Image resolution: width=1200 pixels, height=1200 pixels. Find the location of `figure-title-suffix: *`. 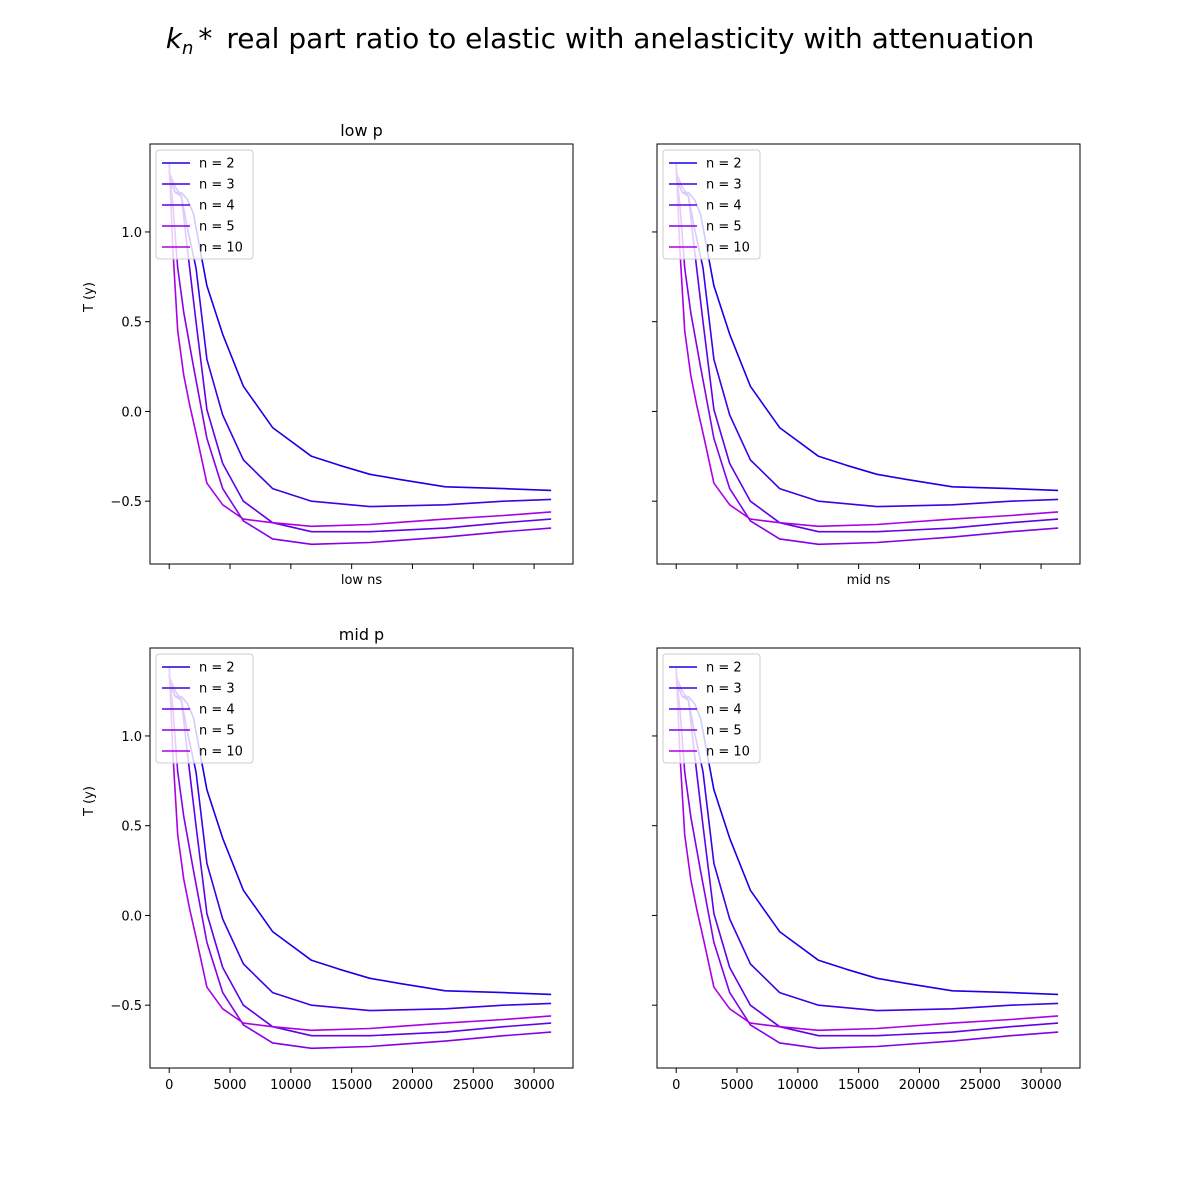

figure-title-suffix: * is located at coordinates (205, 38).